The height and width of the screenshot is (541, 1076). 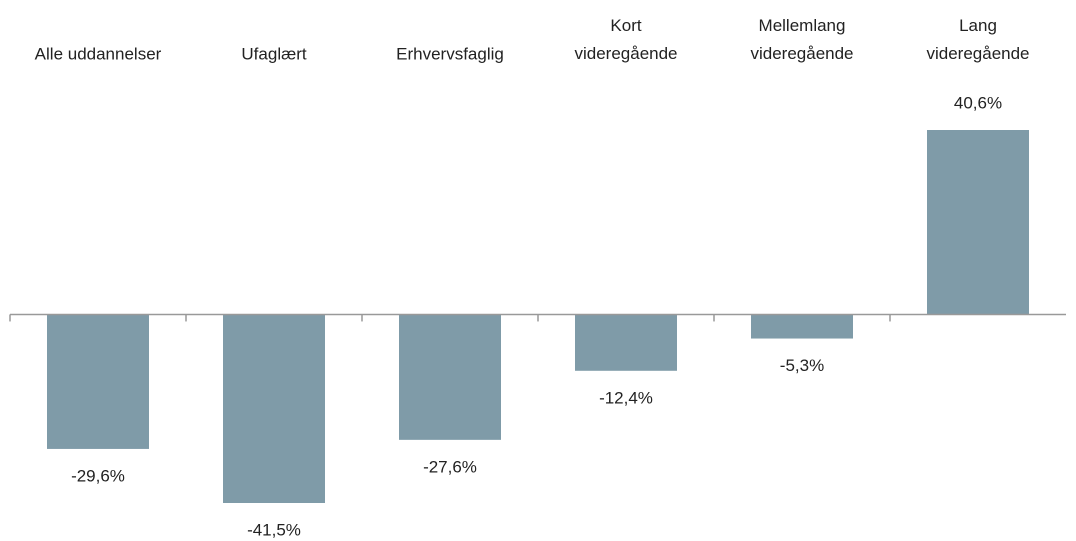 What do you see at coordinates (977, 39) in the screenshot?
I see `x-tick-label: Lang videregående` at bounding box center [977, 39].